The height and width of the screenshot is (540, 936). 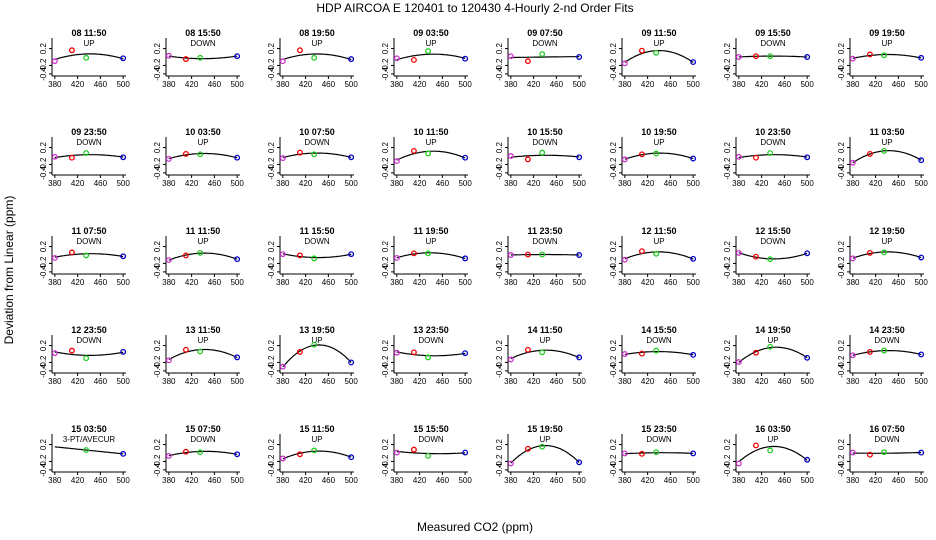 What do you see at coordinates (475, 527) in the screenshot?
I see `x-axis-label: Measured CO2 (ppm)` at bounding box center [475, 527].